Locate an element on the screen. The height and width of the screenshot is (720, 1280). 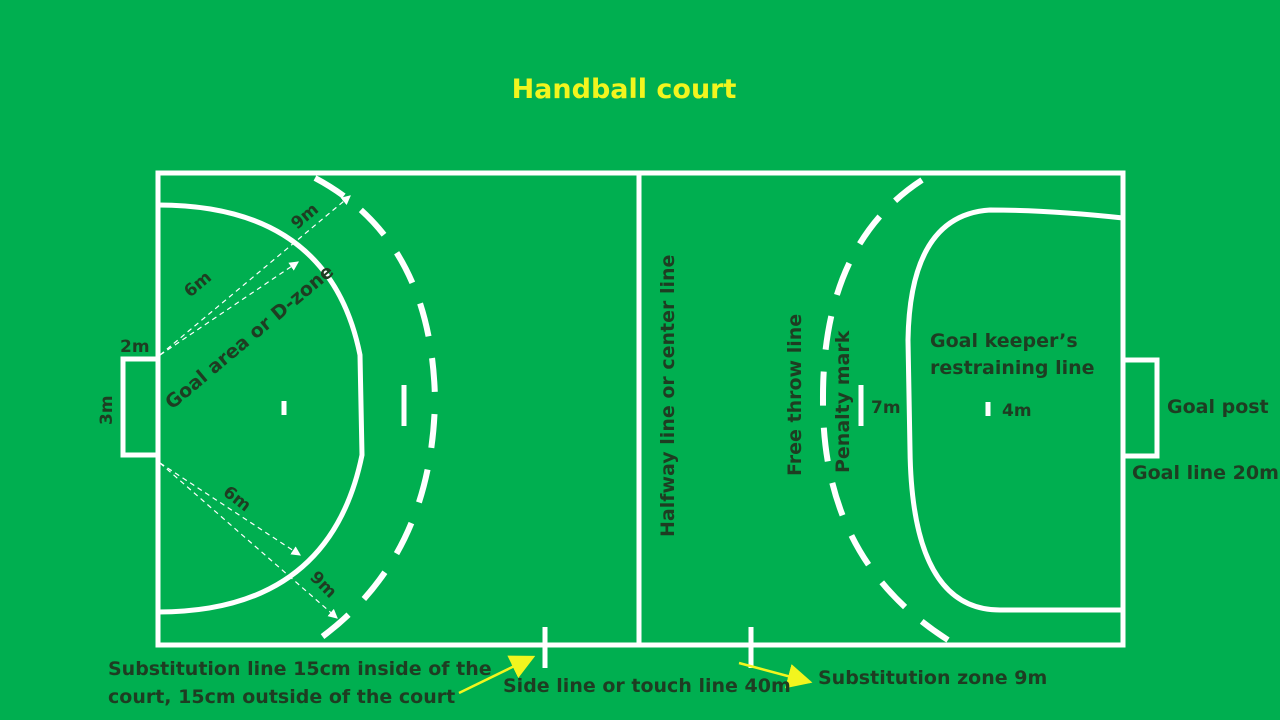
substitution-line-label-1: Substitution line 15cm inside of the is located at coordinates (300, 669).